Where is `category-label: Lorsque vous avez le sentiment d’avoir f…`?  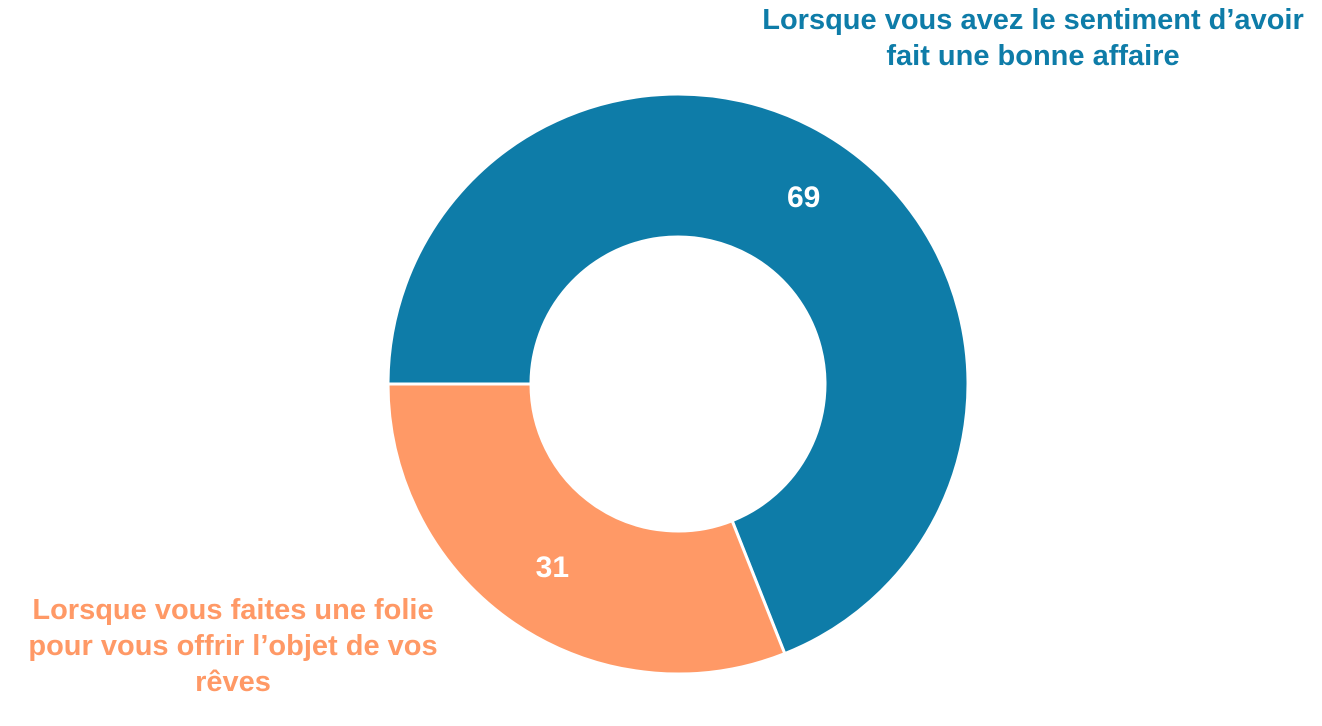 category-label: Lorsque vous avez le sentiment d’avoir f… is located at coordinates (1033, 38).